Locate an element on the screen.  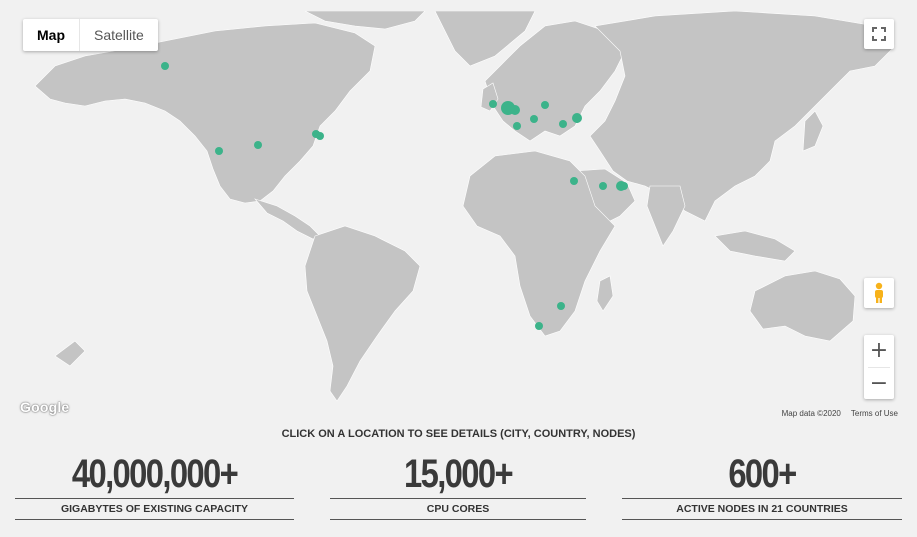
stat-cpu: 15,000+ CPU CORES is located at coordinates (458, 485).